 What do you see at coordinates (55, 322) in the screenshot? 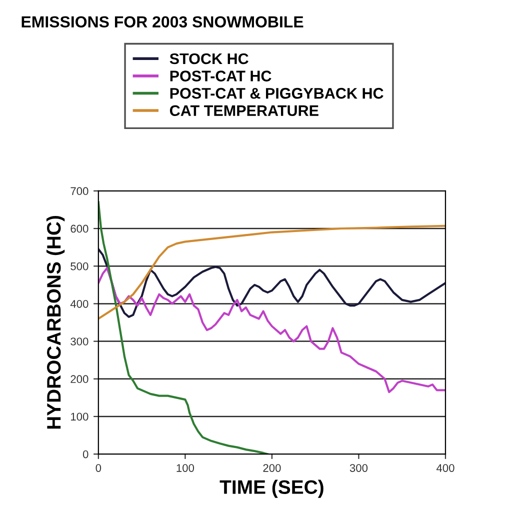
I see `y-axis-title: HYDROCARBONS (HC)` at bounding box center [55, 322].